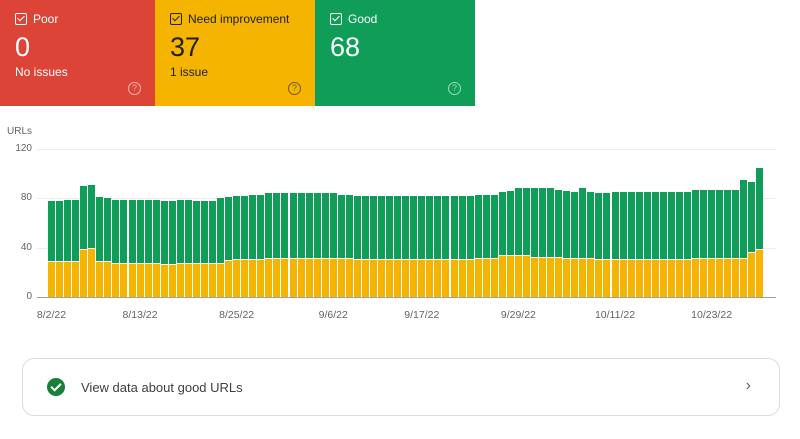 Image resolution: width=800 pixels, height=439 pixels. I want to click on x-tick-label: 10/11/22, so click(615, 315).